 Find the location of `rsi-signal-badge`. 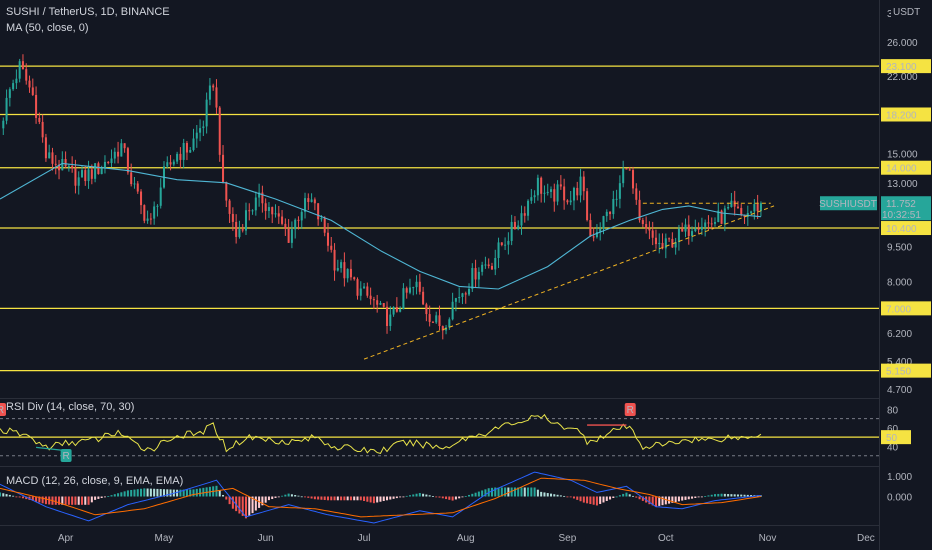

rsi-signal-badge is located at coordinates (66, 455).